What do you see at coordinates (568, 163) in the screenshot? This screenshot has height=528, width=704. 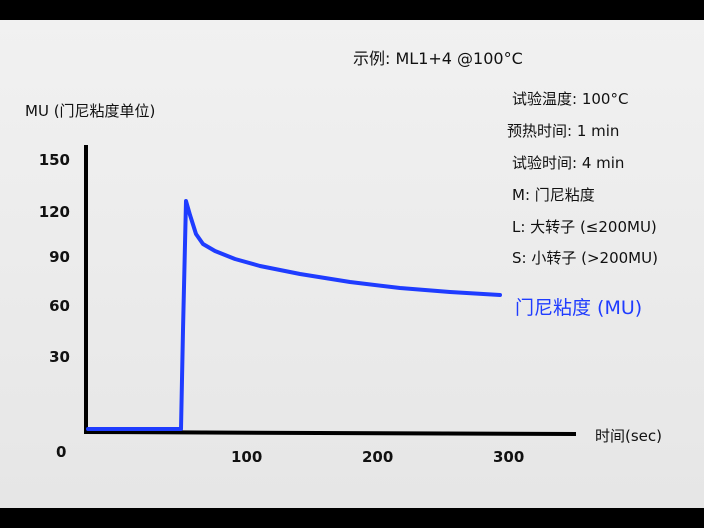 I see `info-test-time: 试验时间: 4 min` at bounding box center [568, 163].